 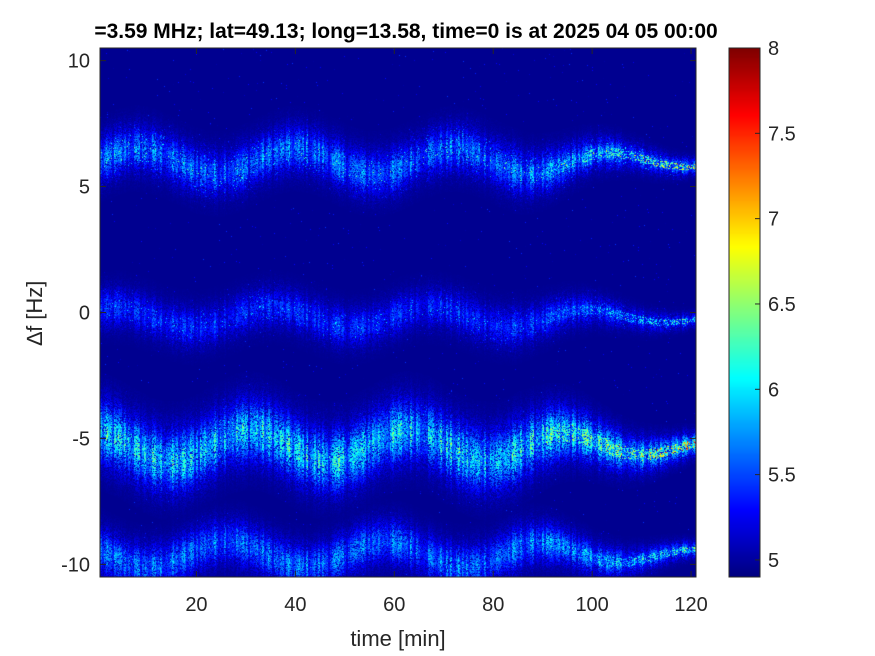 I want to click on colorbar-tick-label: 5.5, so click(x=782, y=476).